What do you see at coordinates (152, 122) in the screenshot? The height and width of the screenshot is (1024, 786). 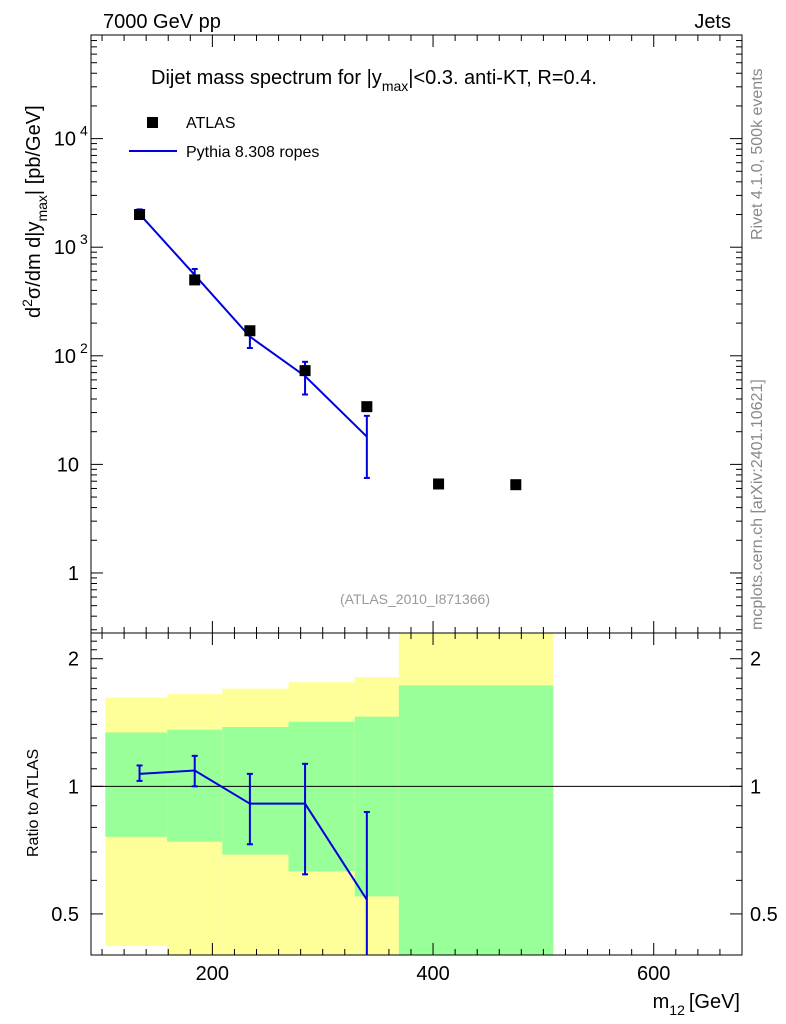 I see `legend-atlas-marker` at bounding box center [152, 122].